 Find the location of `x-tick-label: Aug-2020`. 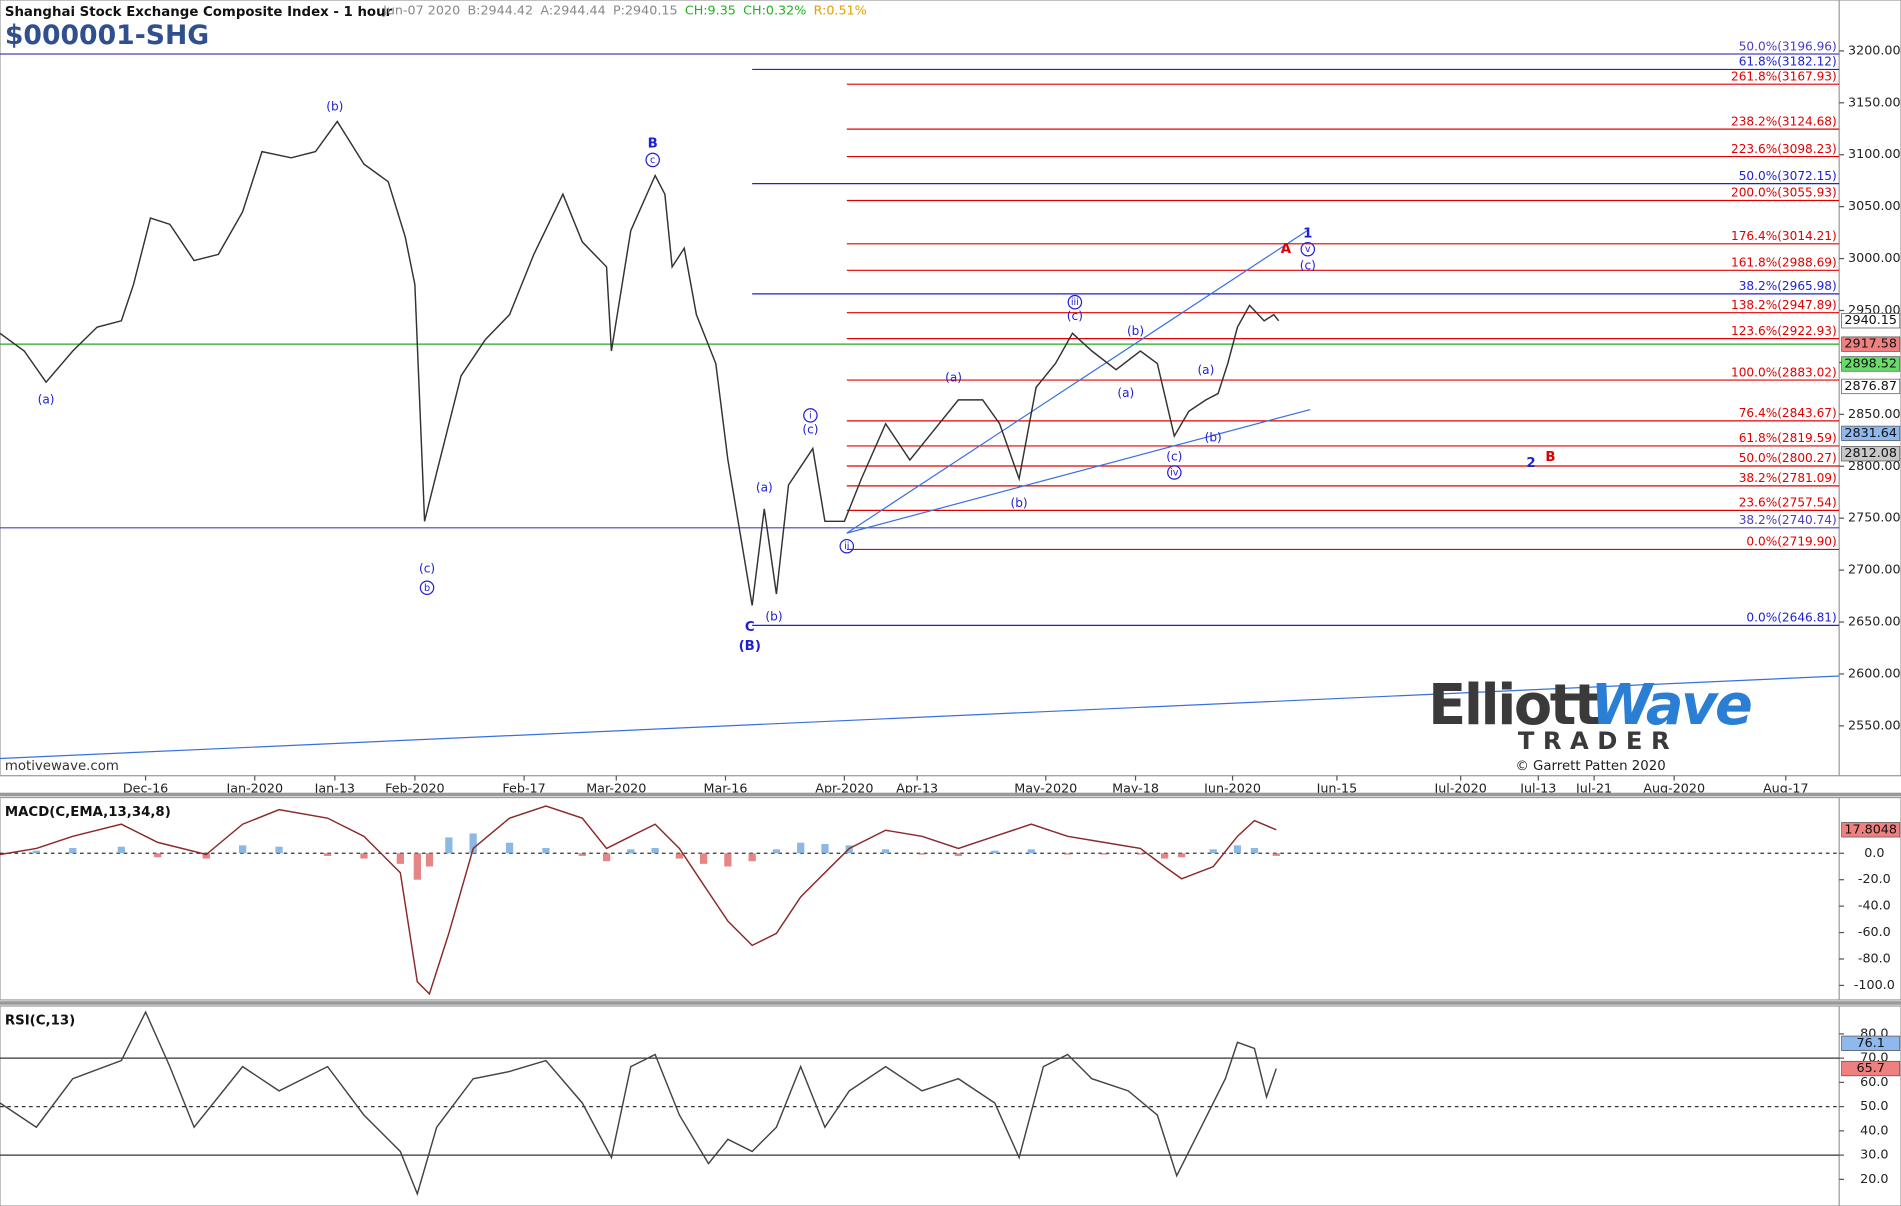

x-tick-label: Aug-2020 is located at coordinates (1674, 788).